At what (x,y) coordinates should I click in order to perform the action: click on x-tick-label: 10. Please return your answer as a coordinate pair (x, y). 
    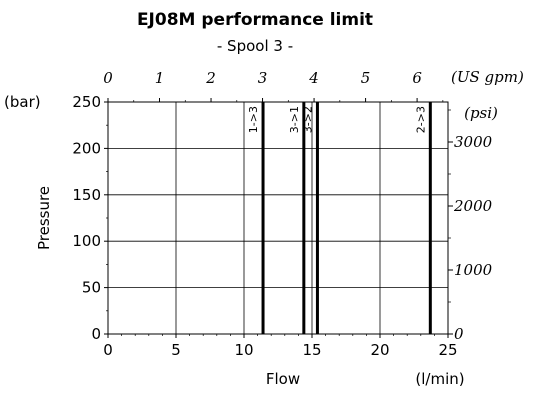
    Looking at the image, I should click on (243, 350).